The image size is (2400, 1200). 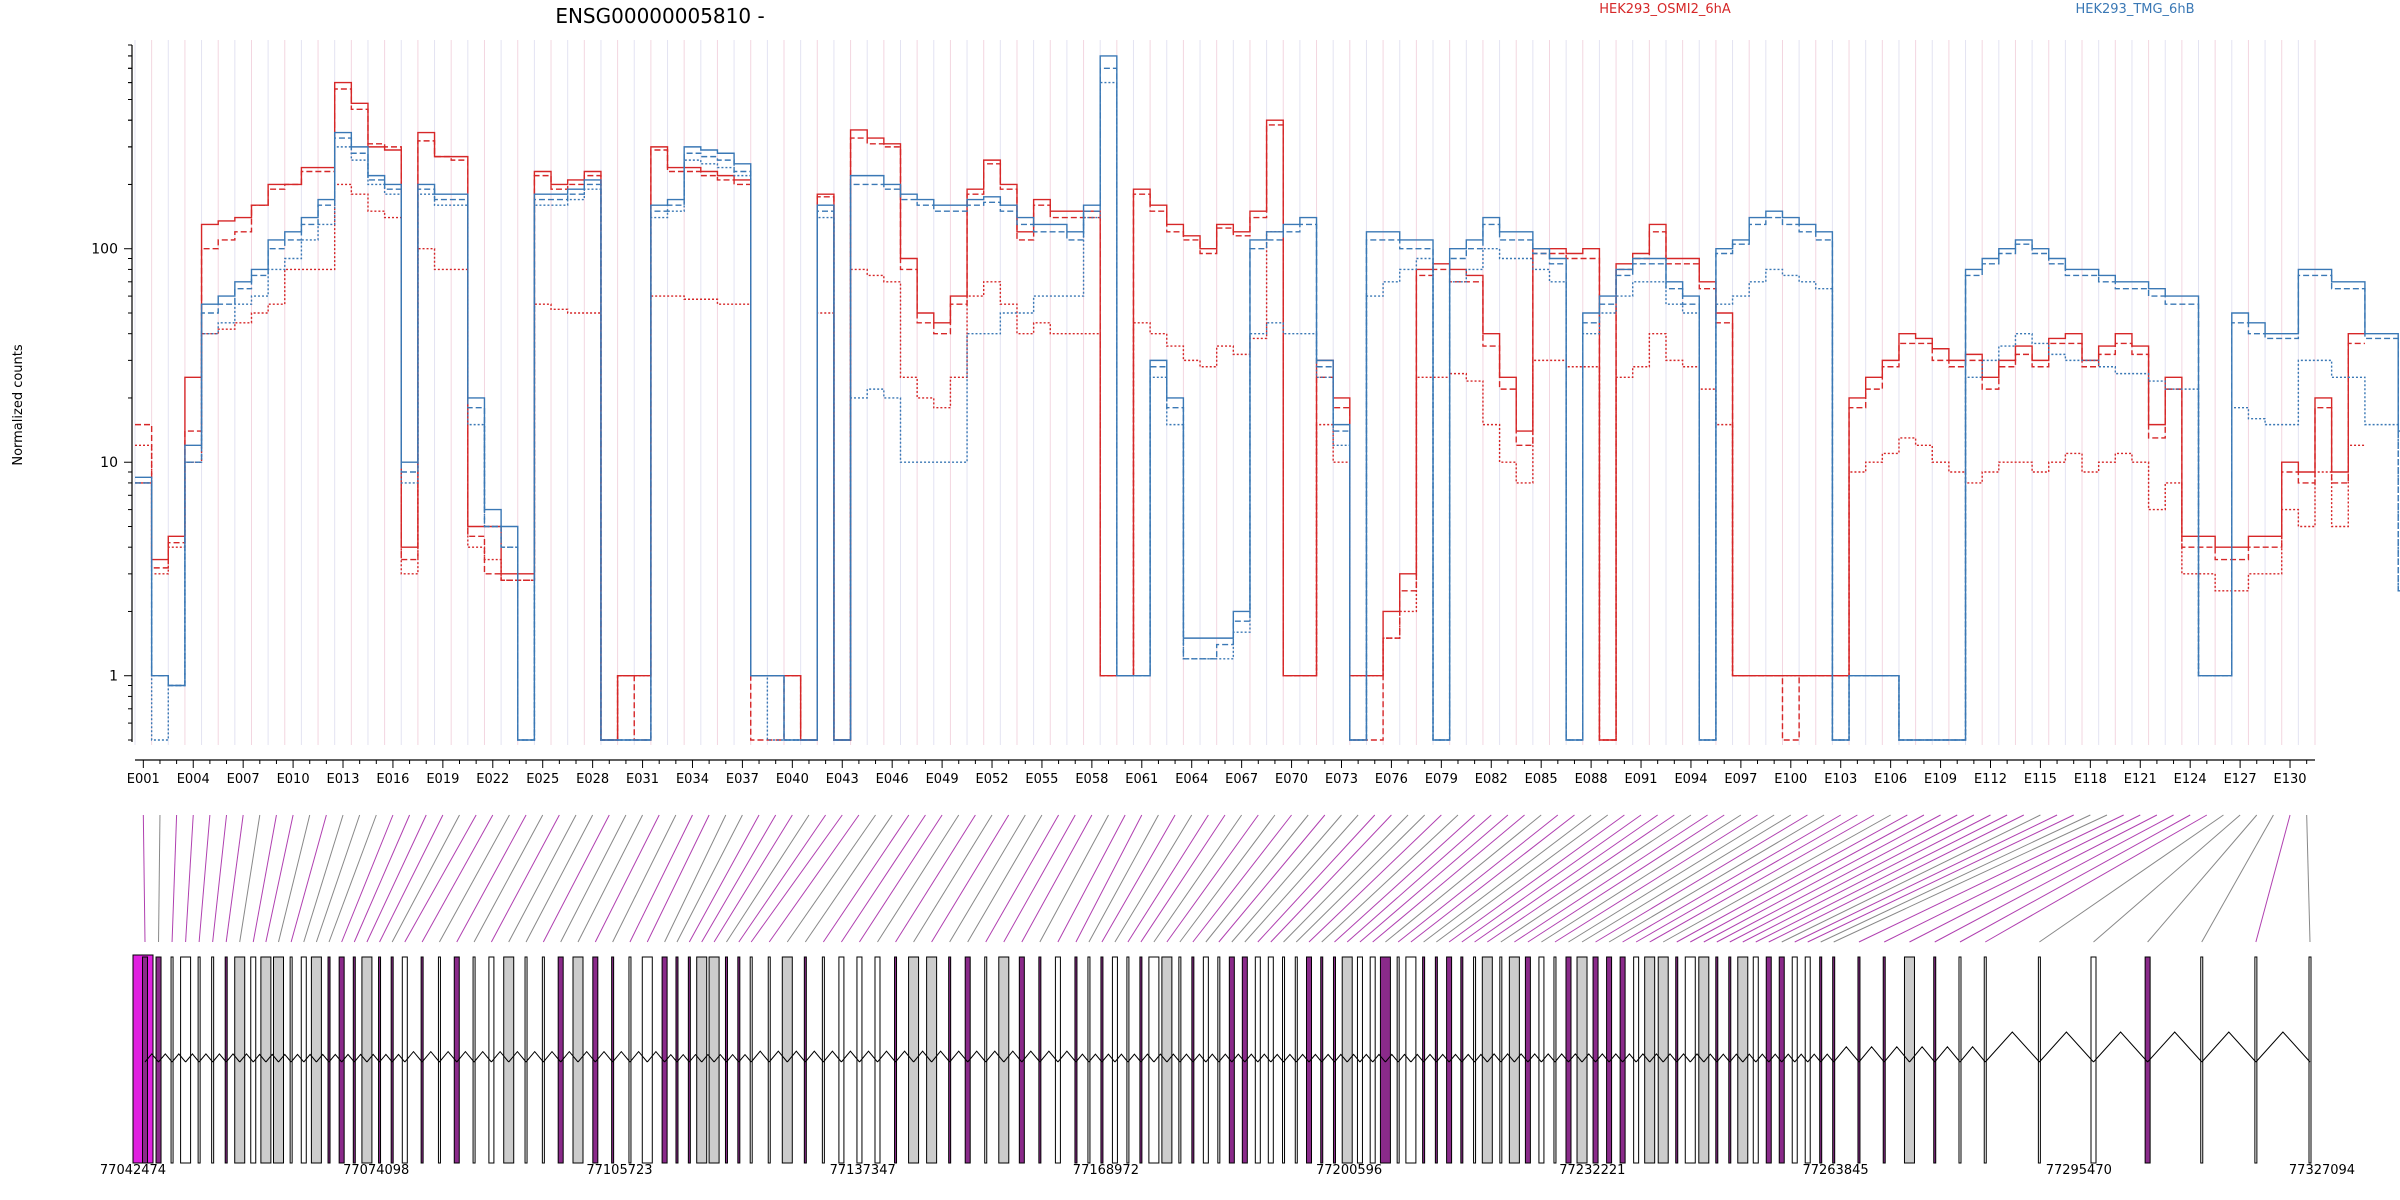 I want to click on genomic-tick-label: 77042474, so click(x=133, y=1170).